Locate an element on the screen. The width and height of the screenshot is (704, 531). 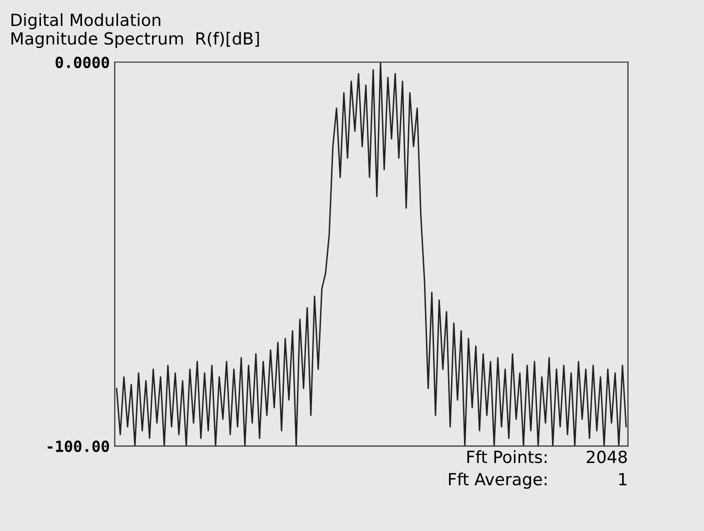
text: Fft Average: is located at coordinates (497, 480).